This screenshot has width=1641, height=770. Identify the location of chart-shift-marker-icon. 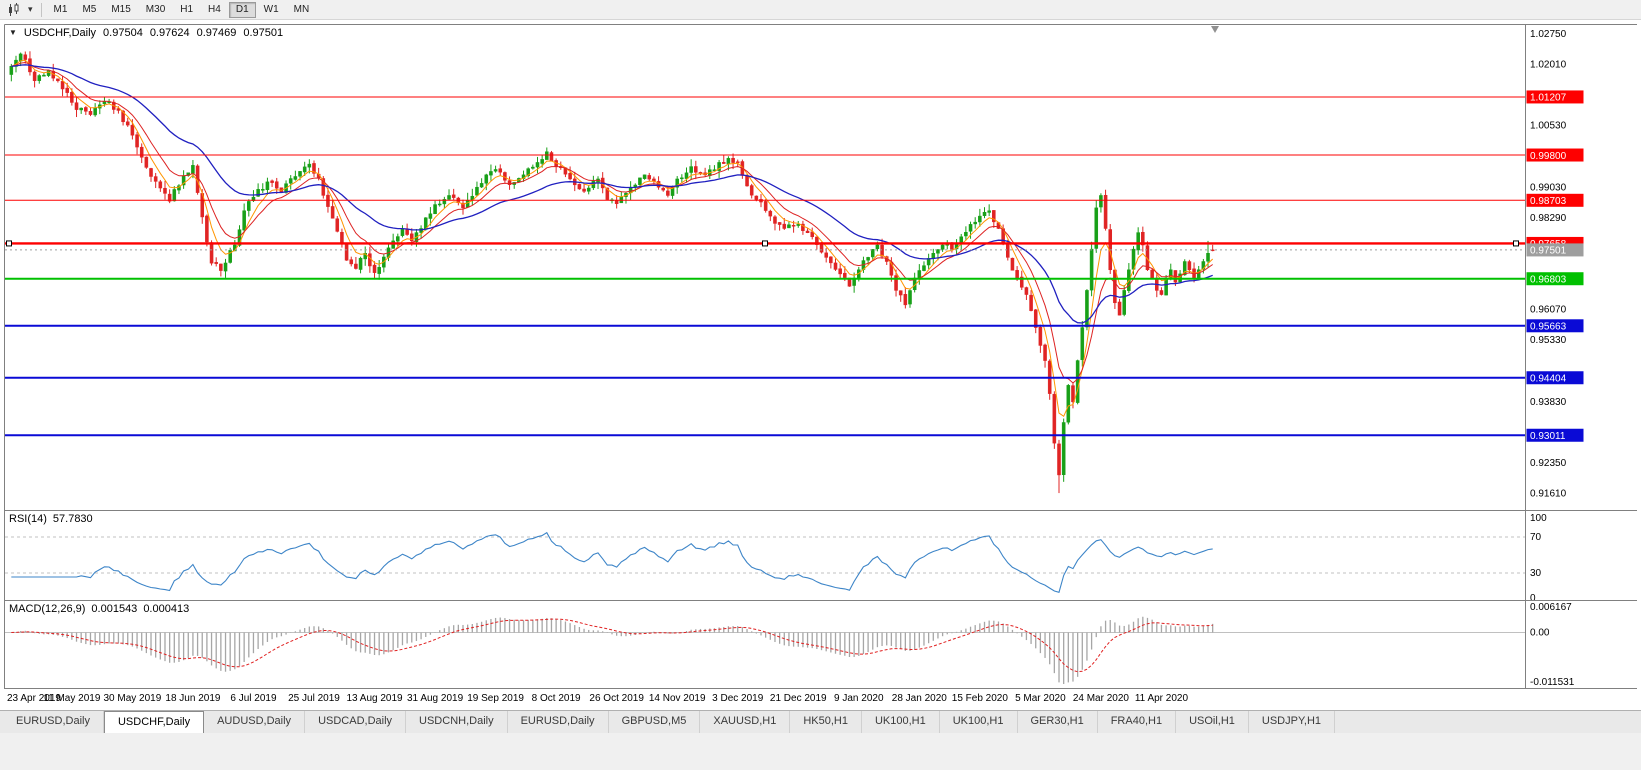
(1215, 29).